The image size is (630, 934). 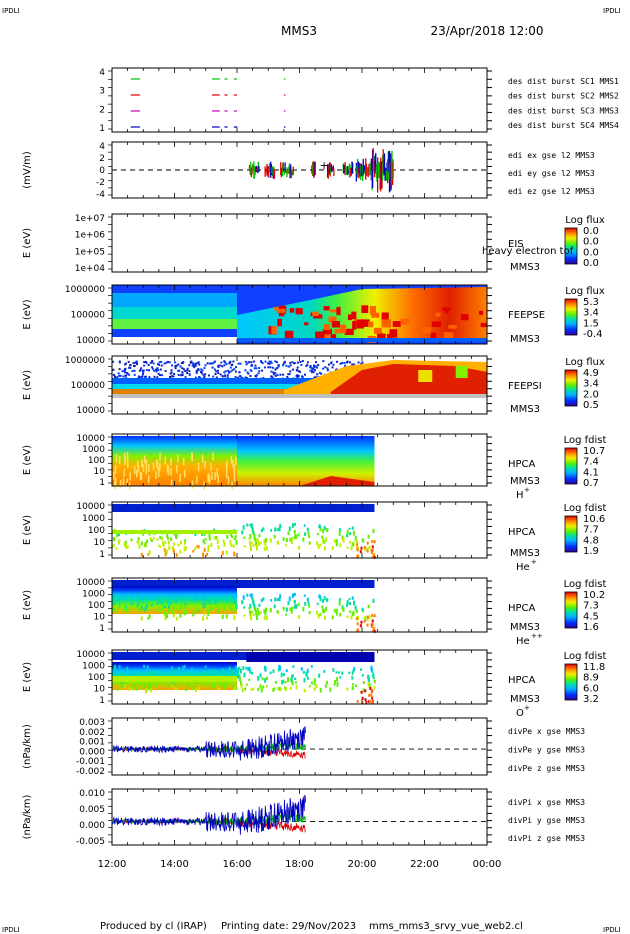 What do you see at coordinates (237, 864) in the screenshot?
I see `x-tick-label: 16:00` at bounding box center [237, 864].